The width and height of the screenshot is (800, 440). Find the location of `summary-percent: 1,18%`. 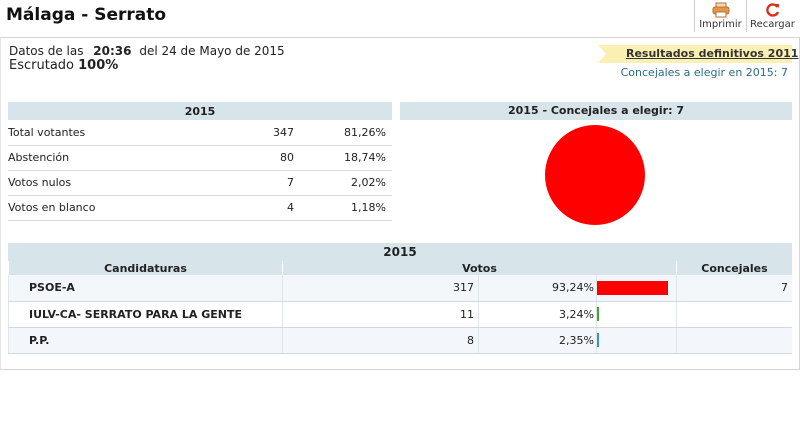

summary-percent: 1,18% is located at coordinates (345, 208).